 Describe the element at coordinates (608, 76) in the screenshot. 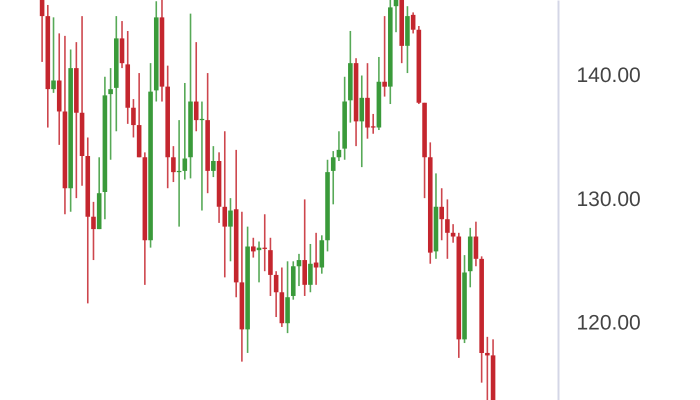

I see `y-tick-label: 140.00` at that location.